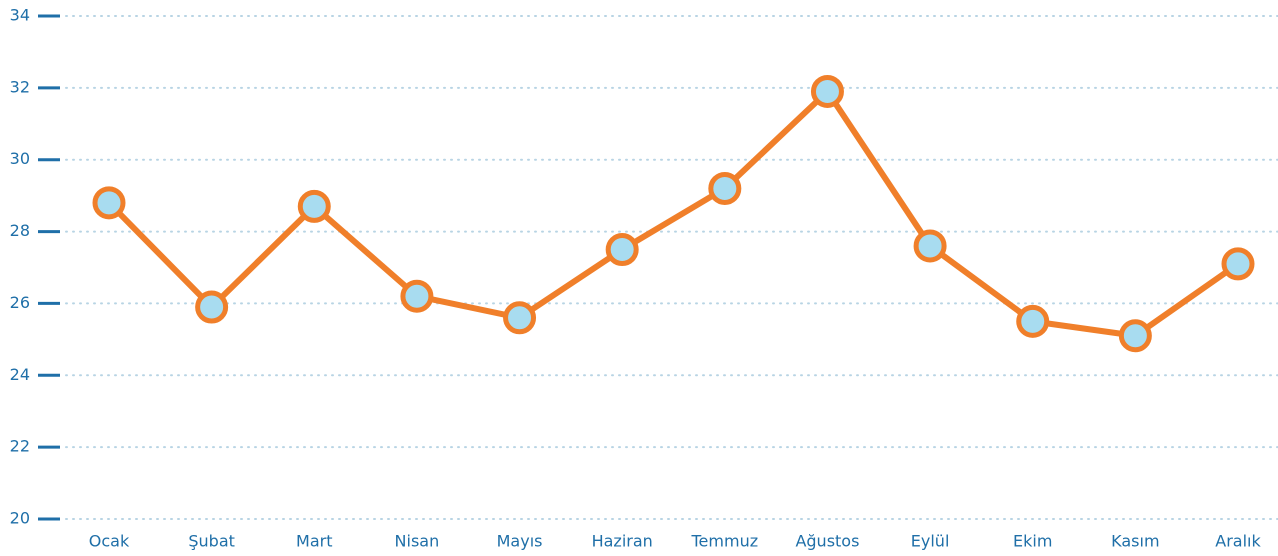 The height and width of the screenshot is (556, 1278). I want to click on x-tick-label: Ekim, so click(1032, 541).